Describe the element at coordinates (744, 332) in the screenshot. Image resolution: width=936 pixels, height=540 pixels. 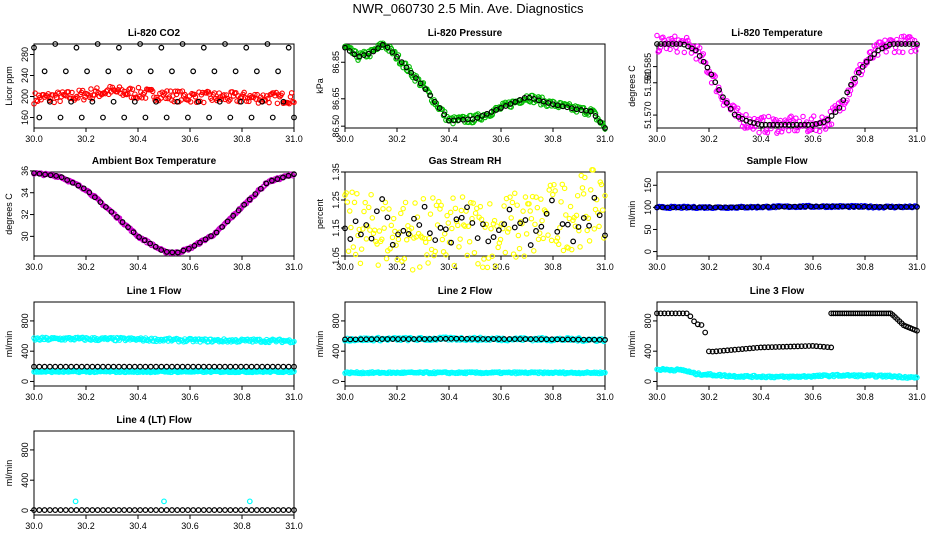
I see `series-line3-black-a` at that location.